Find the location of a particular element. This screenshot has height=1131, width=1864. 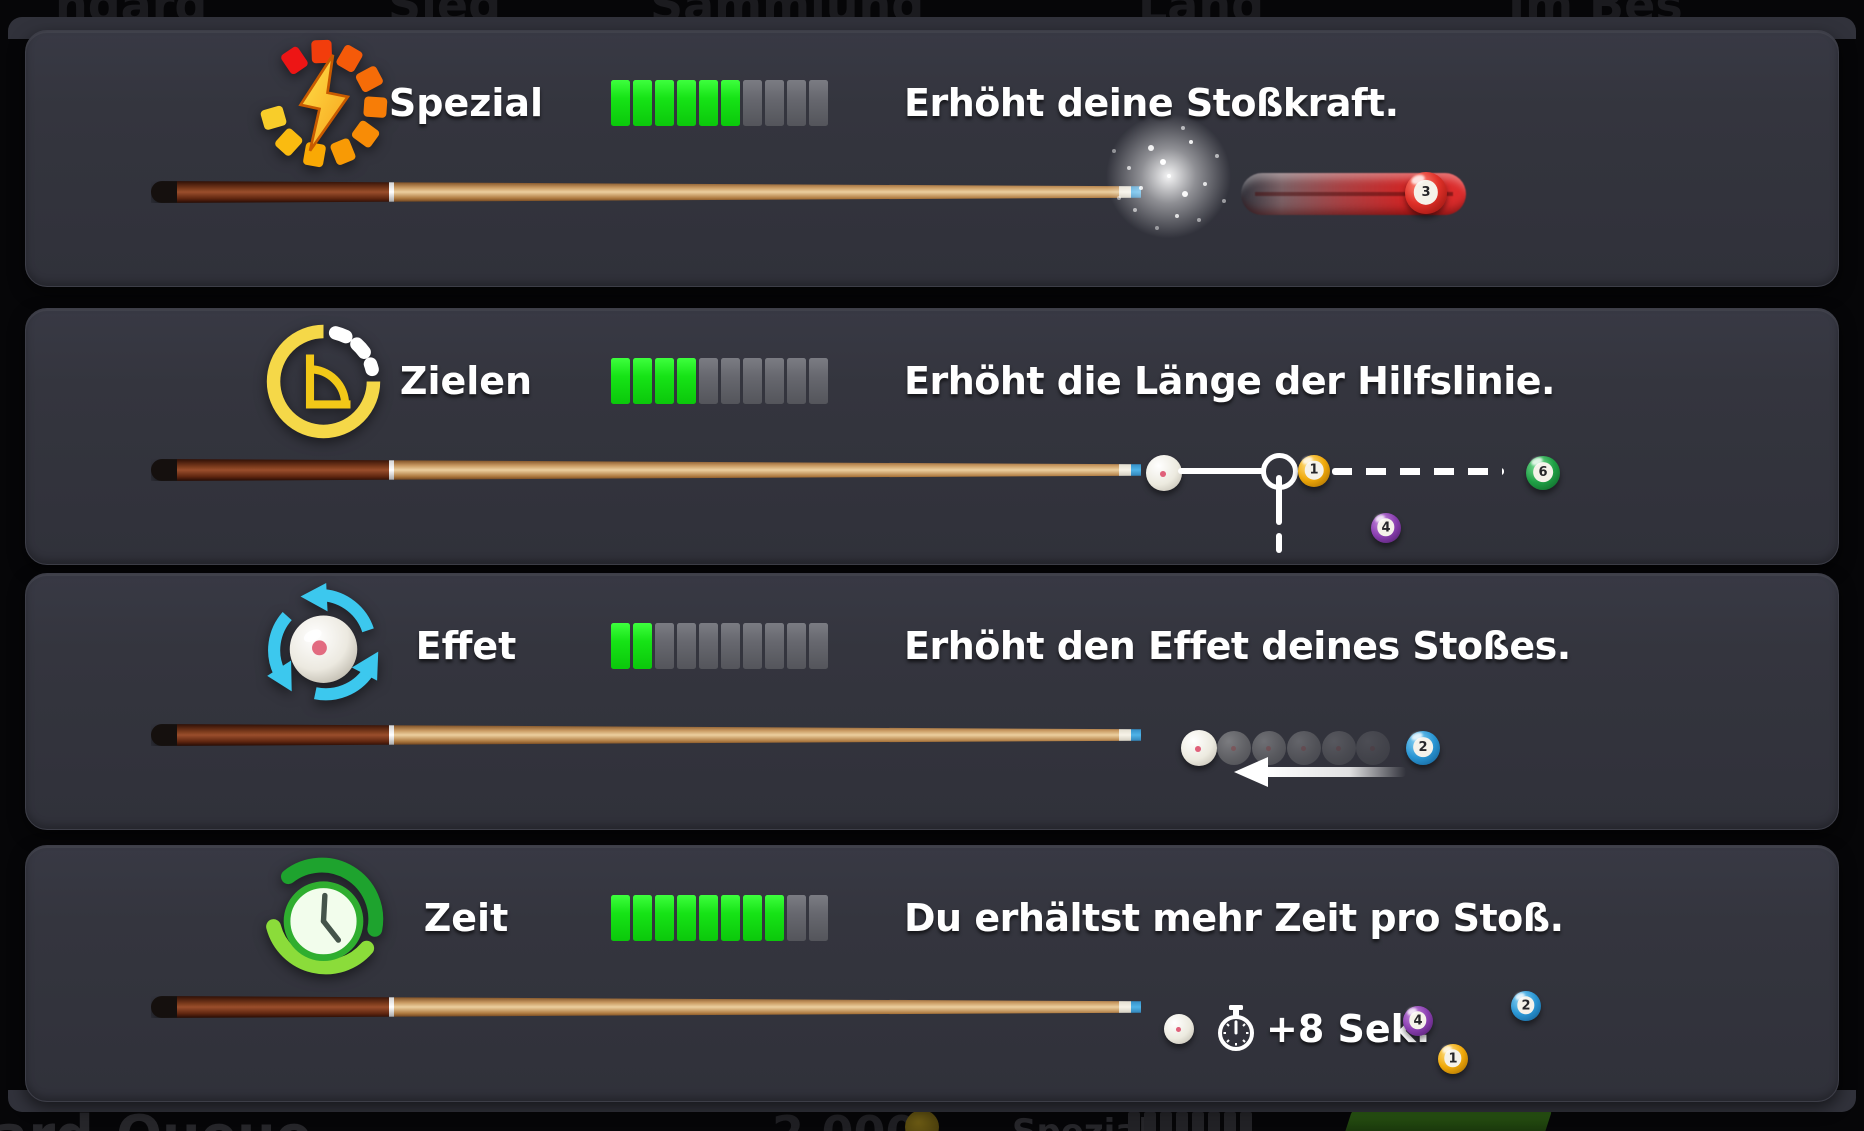

aim-line-vertical is located at coordinates (1279, 500).